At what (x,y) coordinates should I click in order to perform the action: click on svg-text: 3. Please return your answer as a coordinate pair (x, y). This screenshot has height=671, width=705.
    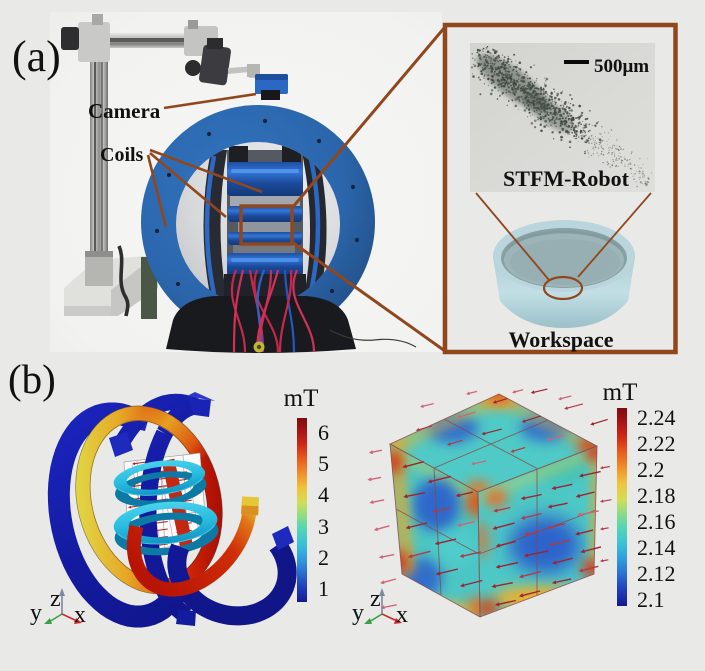
    Looking at the image, I should click on (323, 526).